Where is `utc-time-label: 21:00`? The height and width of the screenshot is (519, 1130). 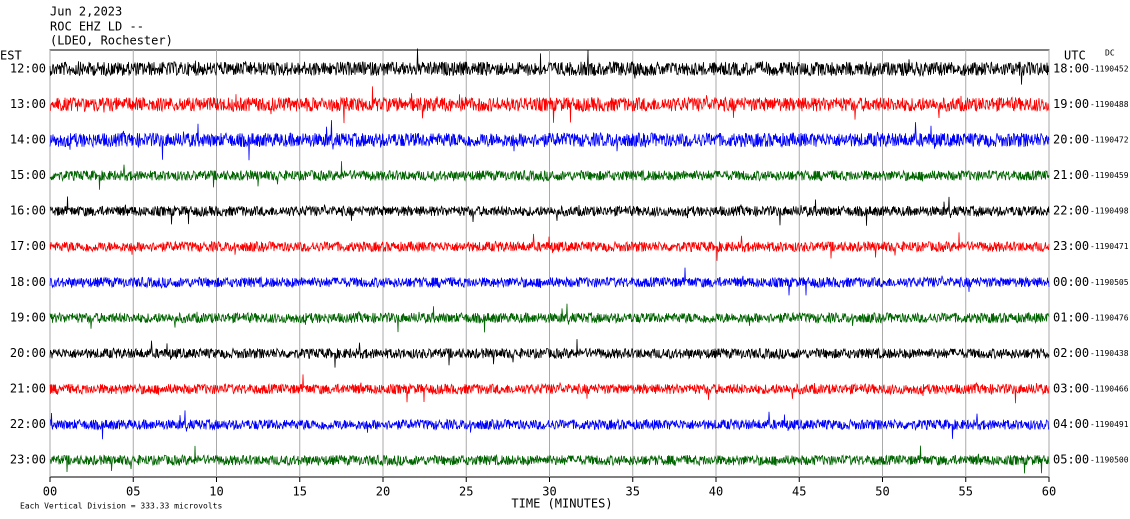 utc-time-label: 21:00 is located at coordinates (1071, 175).